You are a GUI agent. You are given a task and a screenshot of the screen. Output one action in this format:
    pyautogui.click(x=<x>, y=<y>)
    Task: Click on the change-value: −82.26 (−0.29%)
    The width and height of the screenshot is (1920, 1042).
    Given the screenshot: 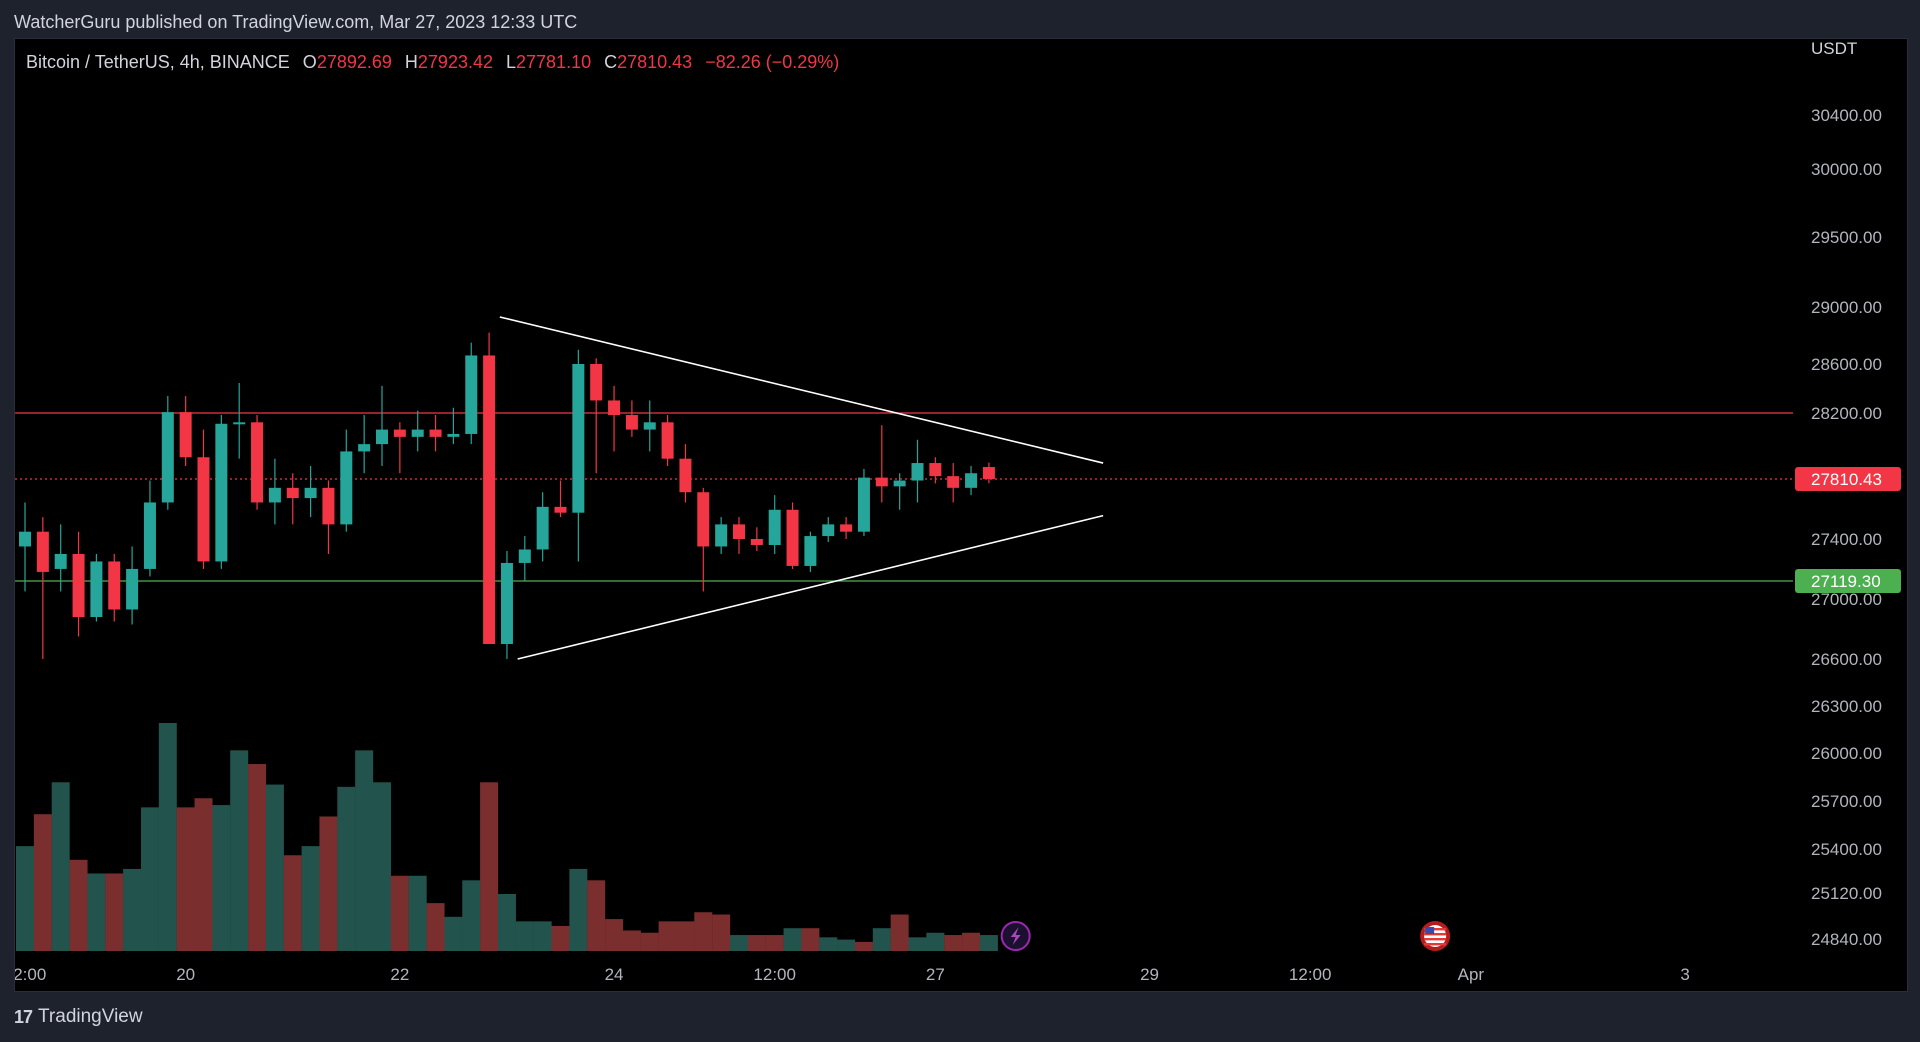 What is the action you would take?
    pyautogui.click(x=772, y=62)
    